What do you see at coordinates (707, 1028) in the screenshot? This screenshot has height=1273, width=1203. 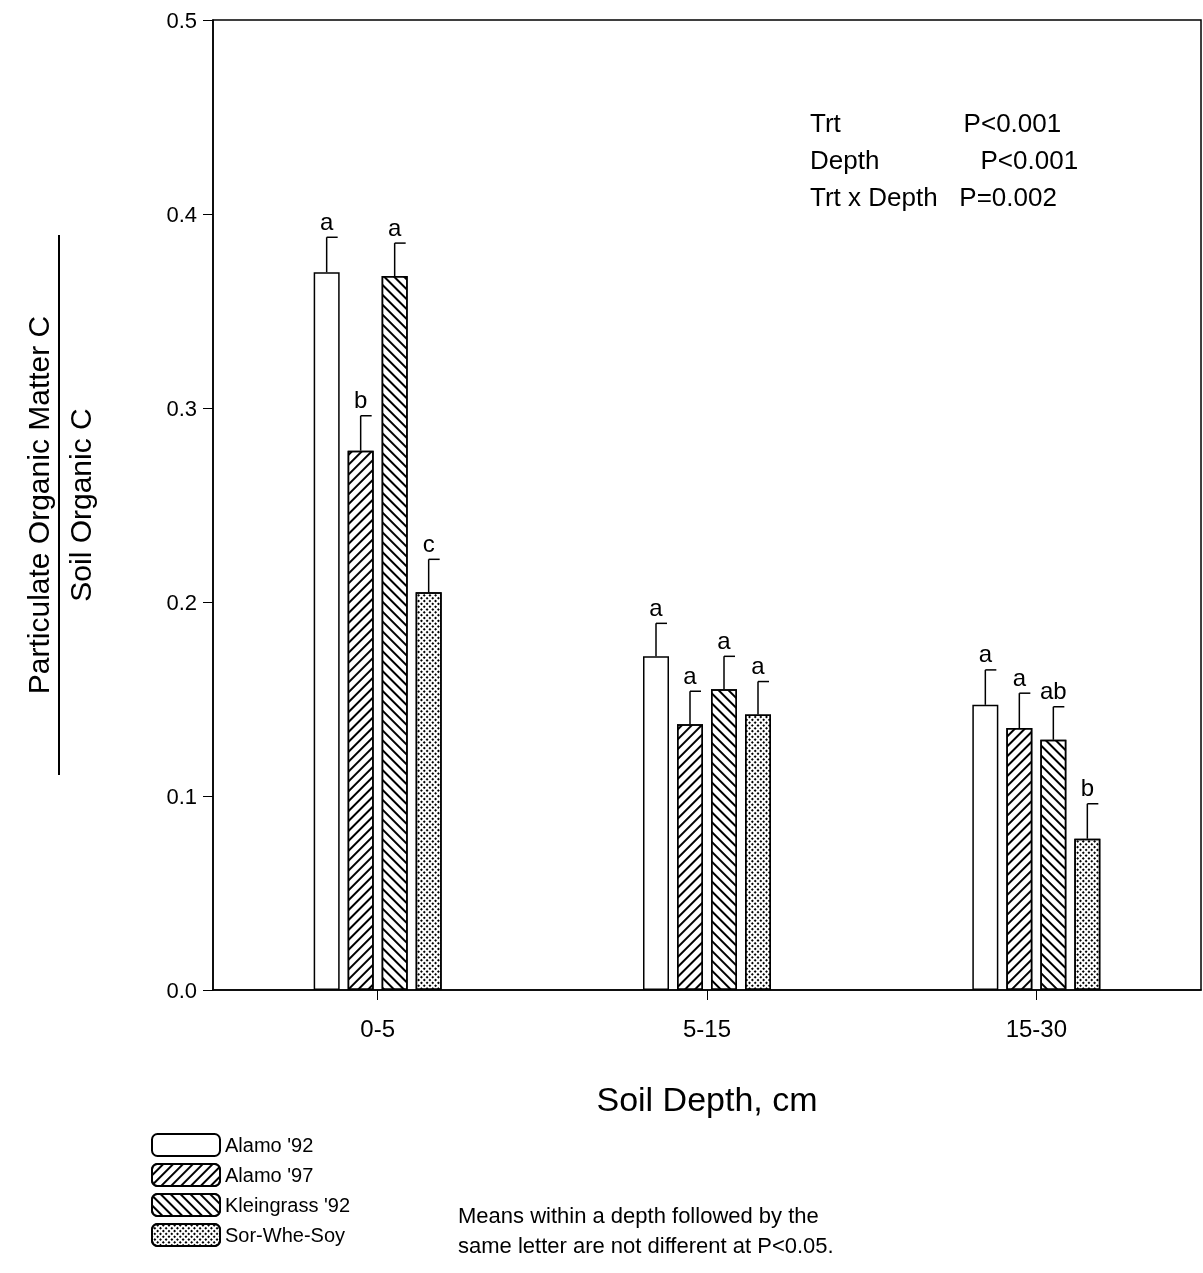 I see `x-tick-label: 5-15` at bounding box center [707, 1028].